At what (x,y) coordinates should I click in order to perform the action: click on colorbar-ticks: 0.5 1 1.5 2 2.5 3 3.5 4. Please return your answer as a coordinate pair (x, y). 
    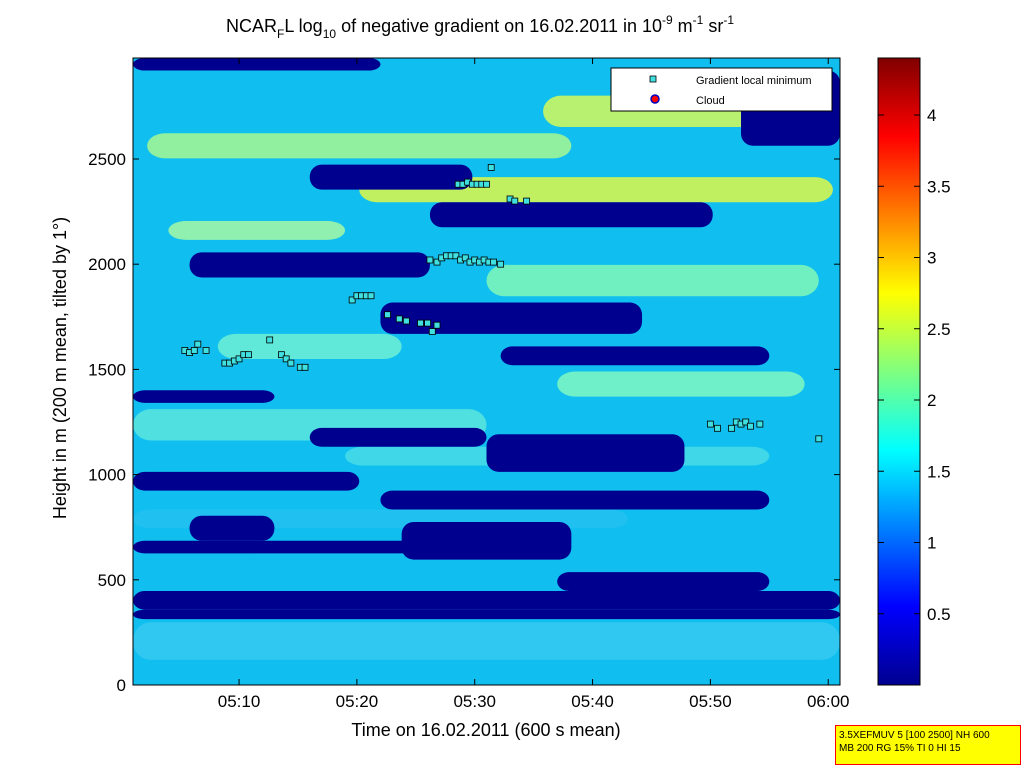
    Looking at the image, I should click on (914, 365).